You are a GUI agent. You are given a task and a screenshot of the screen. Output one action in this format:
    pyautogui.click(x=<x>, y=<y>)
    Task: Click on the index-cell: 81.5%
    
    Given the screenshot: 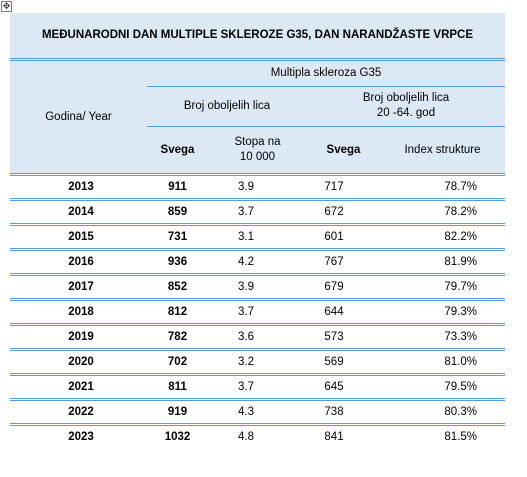 What is the action you would take?
    pyautogui.click(x=443, y=436)
    